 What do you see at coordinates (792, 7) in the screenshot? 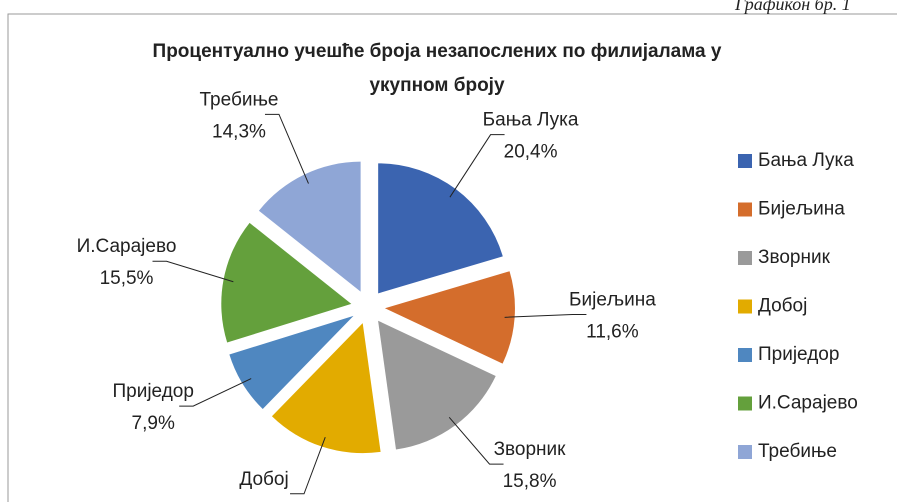
I see `annotation: Графикон бр. 1` at bounding box center [792, 7].